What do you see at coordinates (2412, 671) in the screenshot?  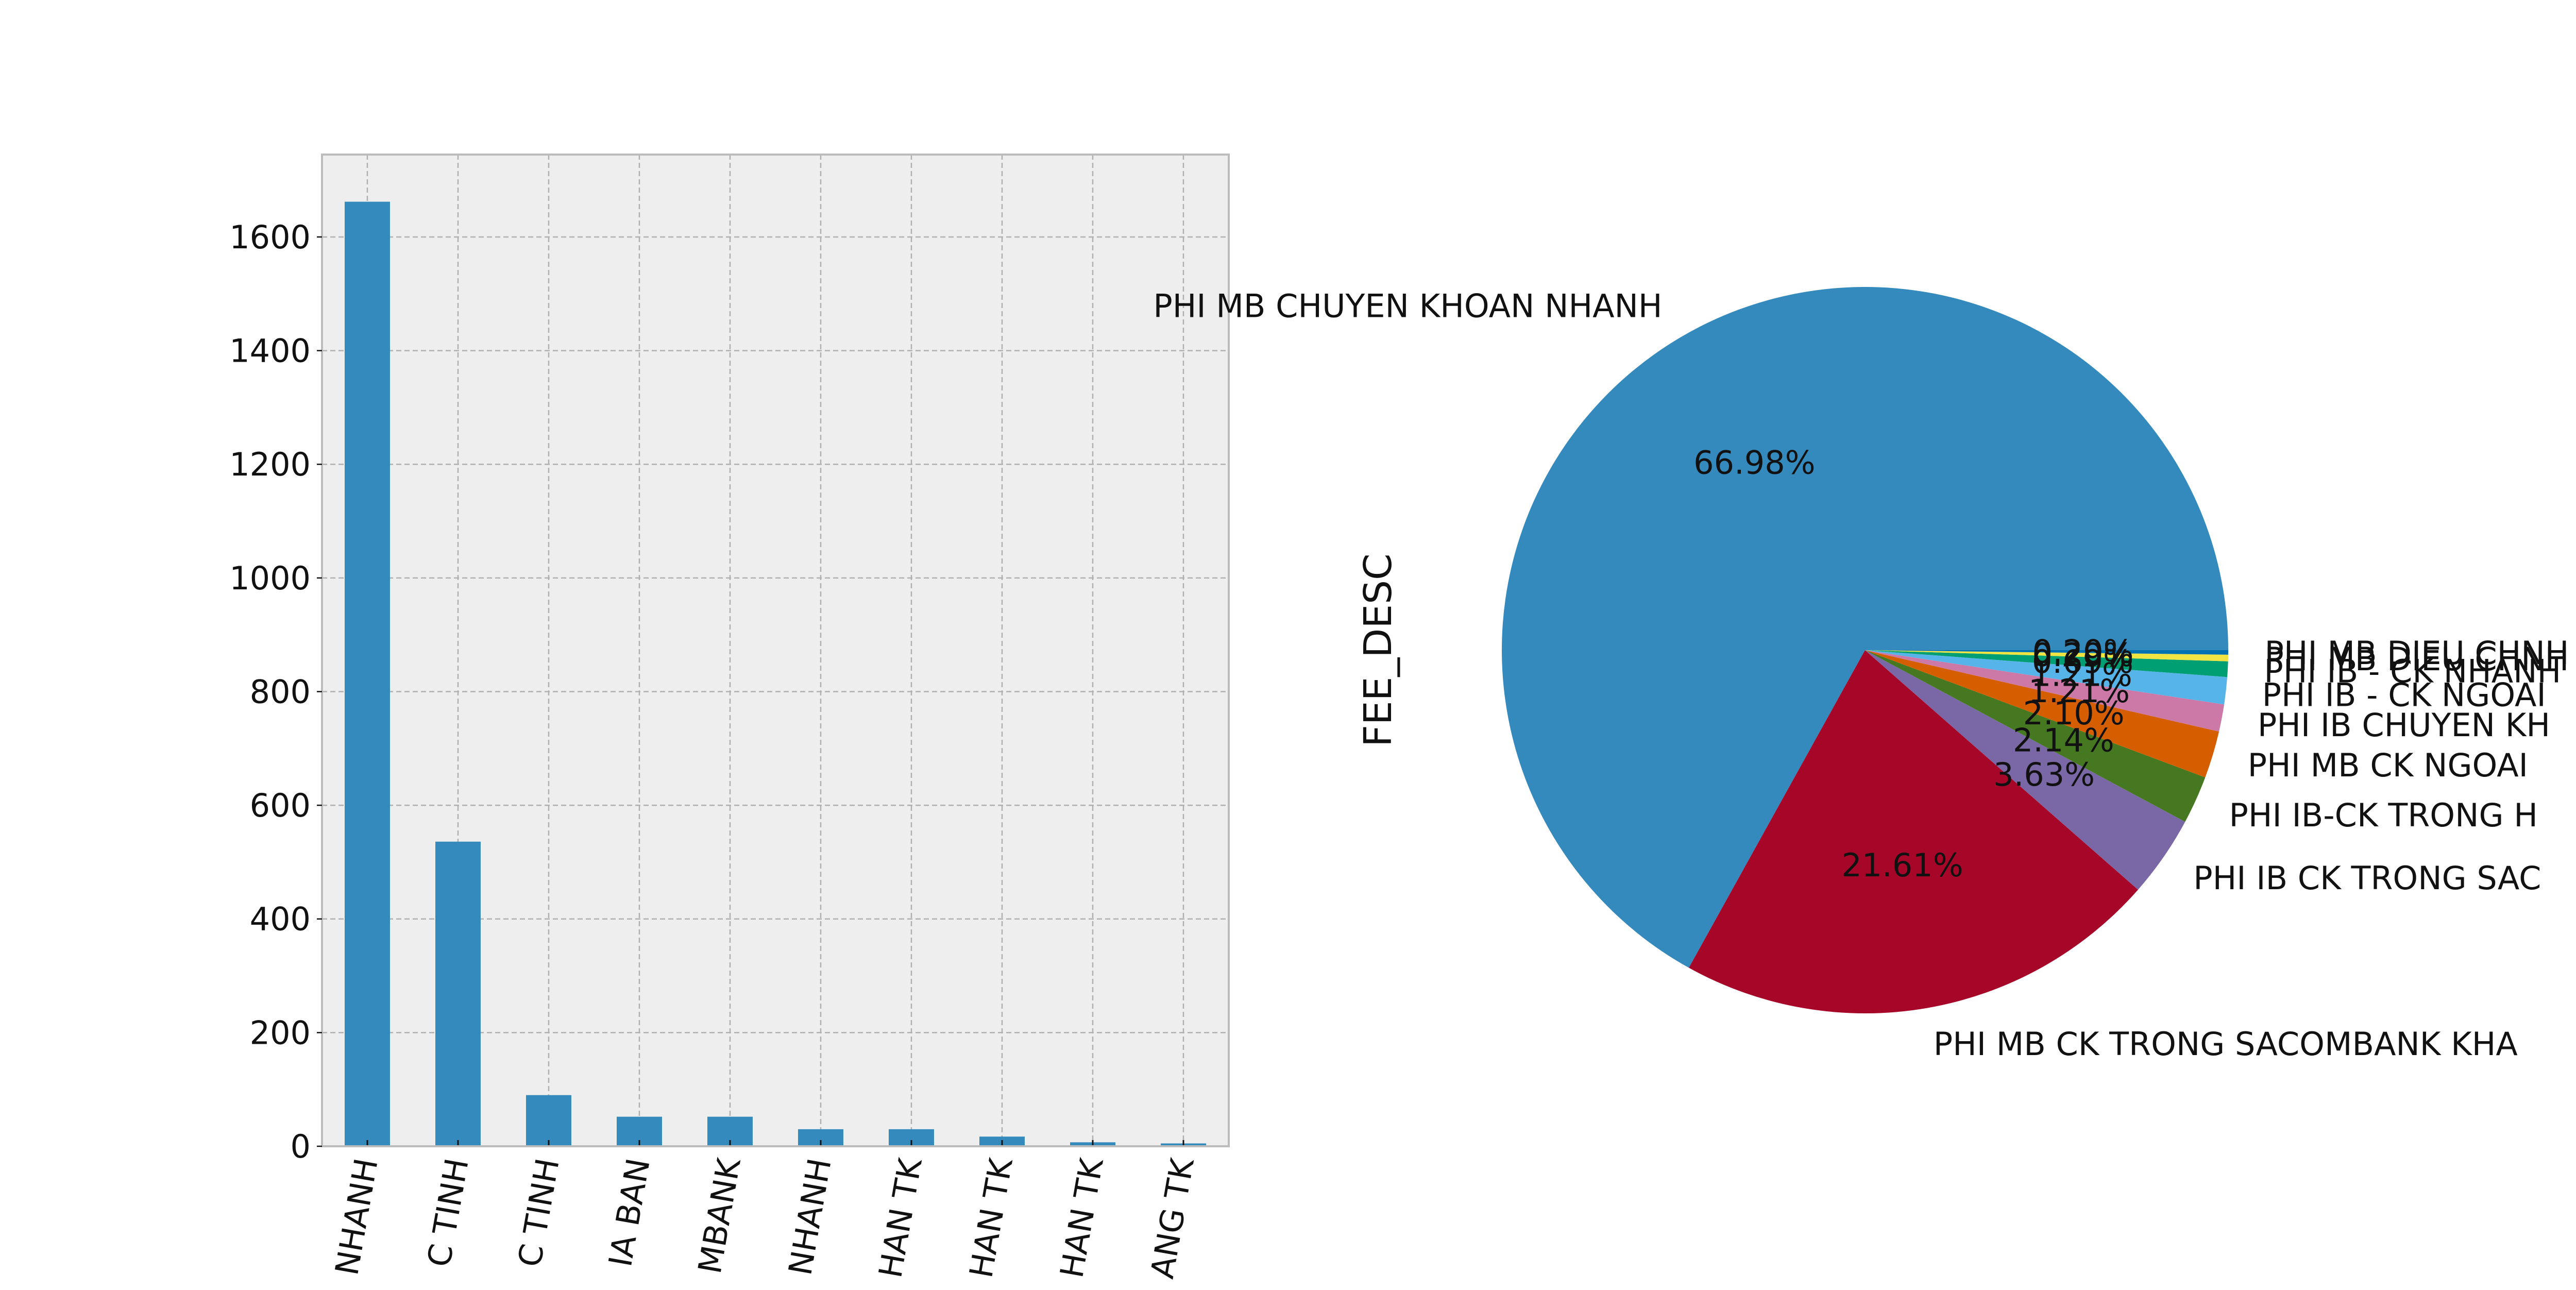 I see `pie-slice-label: PHI IB - CK NHANH` at bounding box center [2412, 671].